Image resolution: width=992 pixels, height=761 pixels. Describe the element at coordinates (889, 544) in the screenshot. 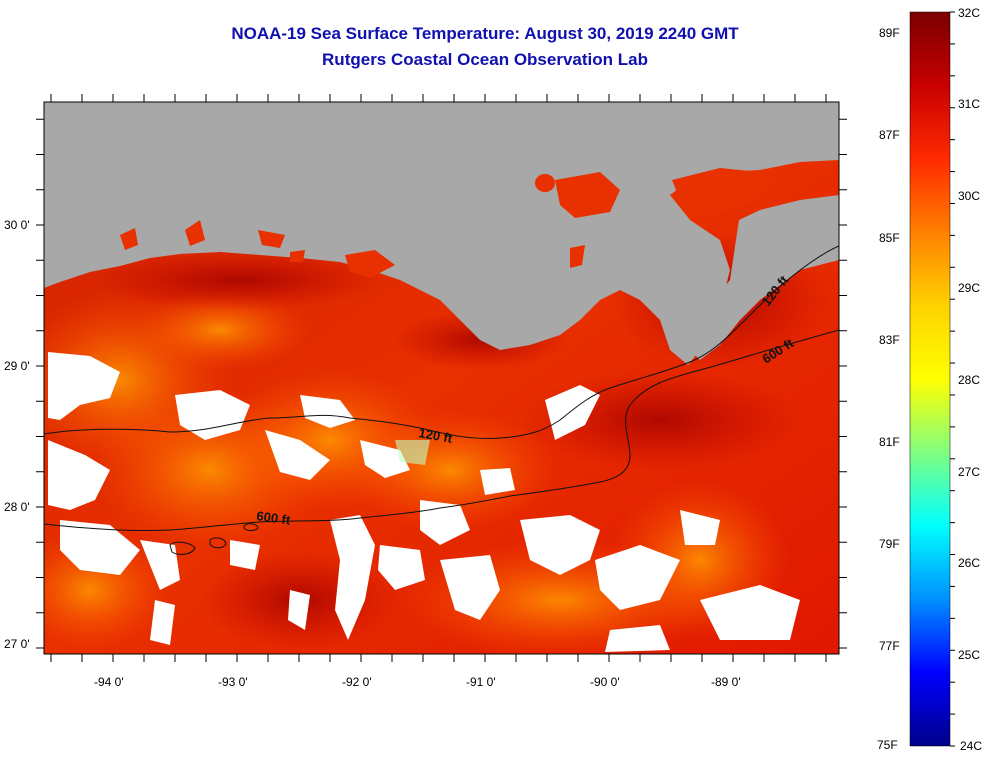

I see `cb-f-79: 79F` at that location.